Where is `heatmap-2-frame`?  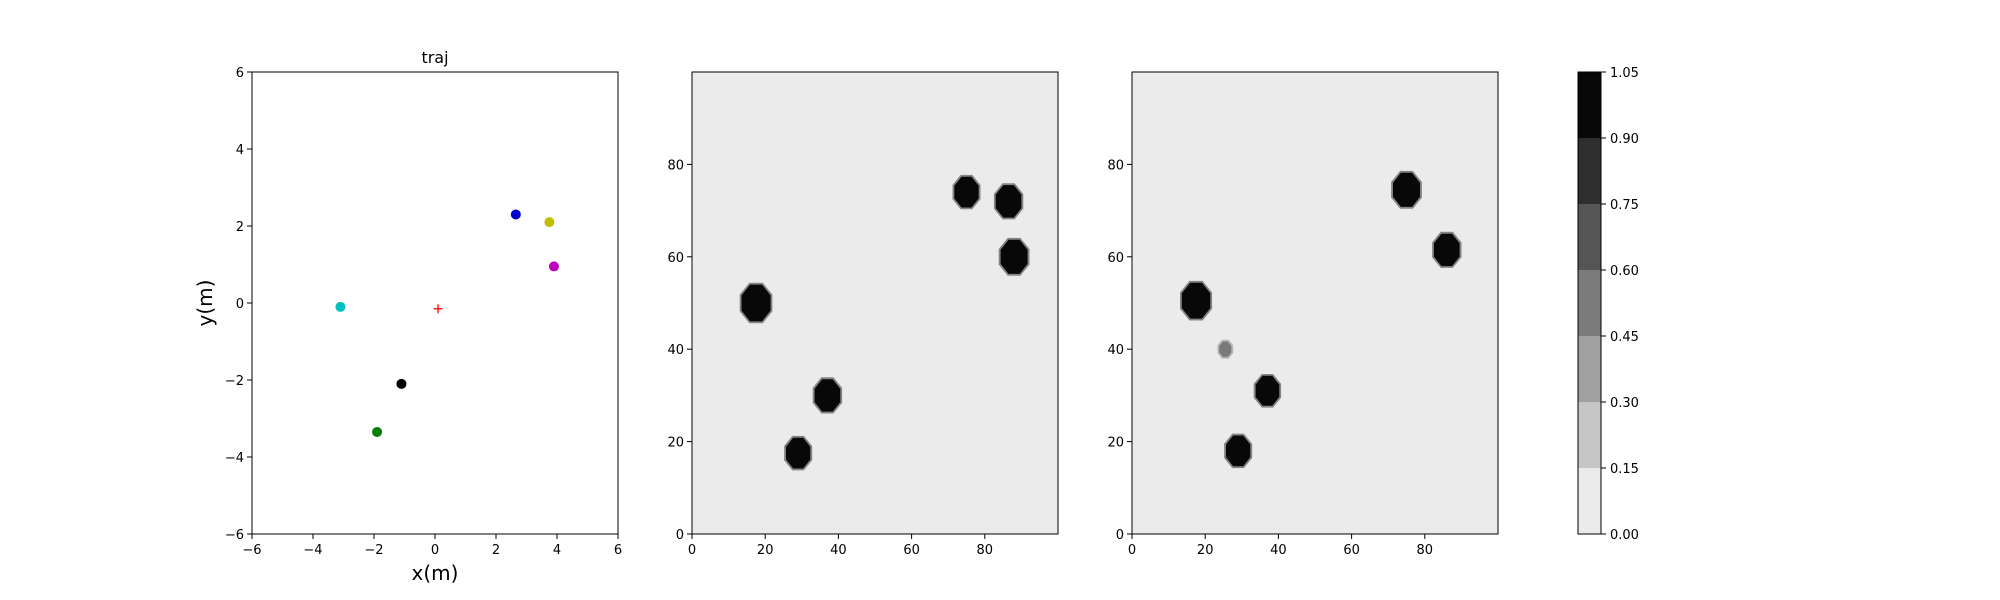
heatmap-2-frame is located at coordinates (1315, 303).